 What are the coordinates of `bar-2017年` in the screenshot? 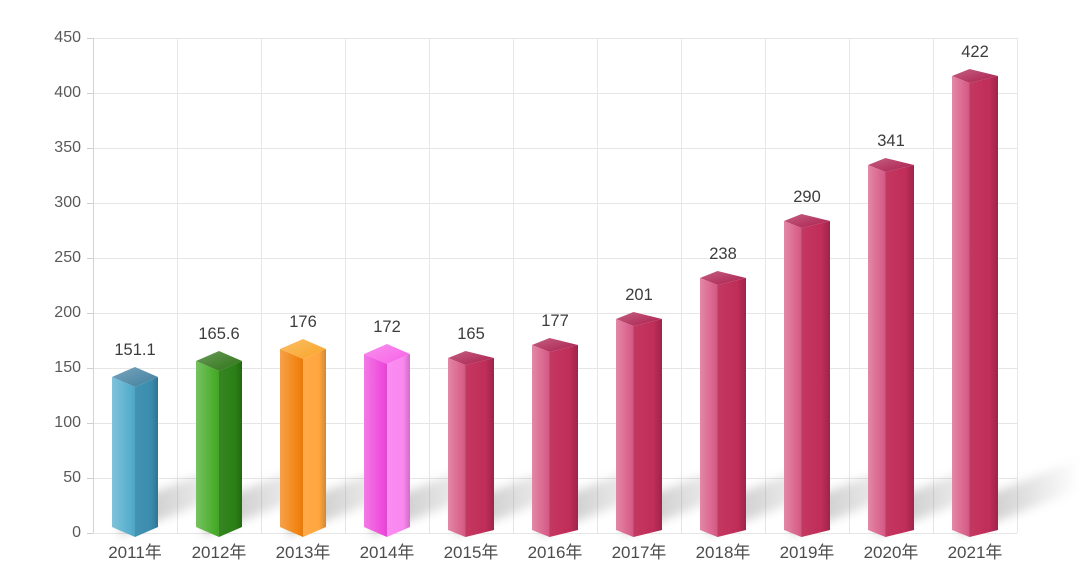 It's located at (639, 424).